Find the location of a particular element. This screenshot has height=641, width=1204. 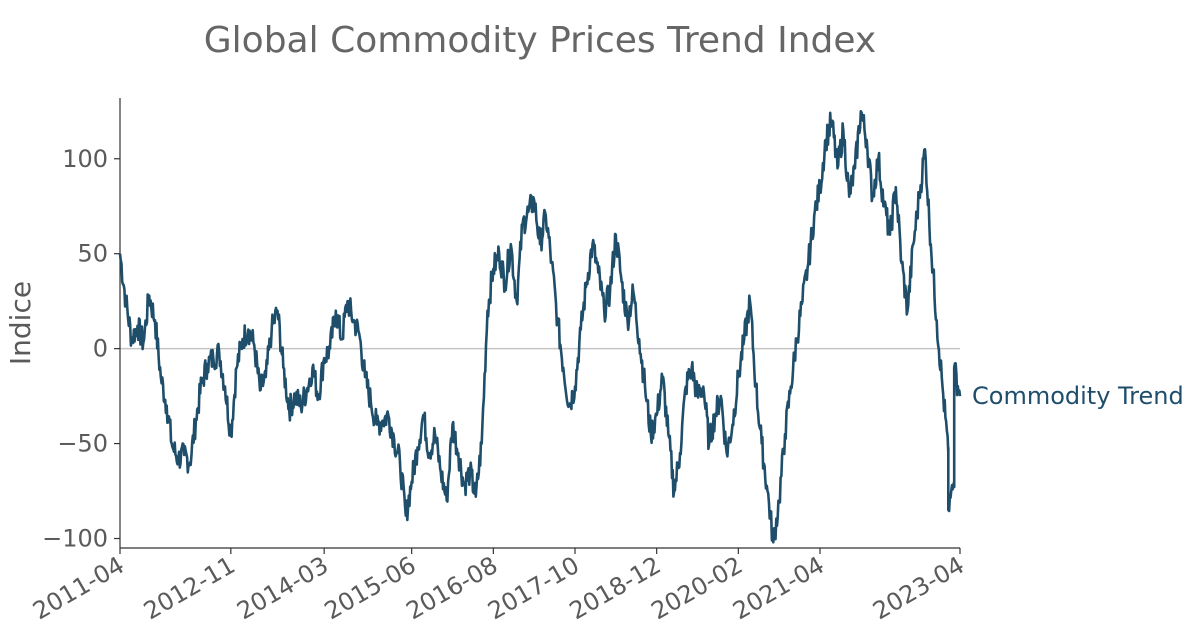

y-axis-ticks: −100 −50 0 50 100 is located at coordinates (81, 349).